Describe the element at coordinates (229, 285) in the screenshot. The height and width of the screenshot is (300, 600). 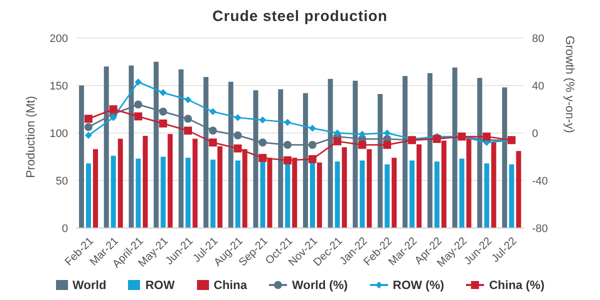
I see `legend-label: China` at that location.